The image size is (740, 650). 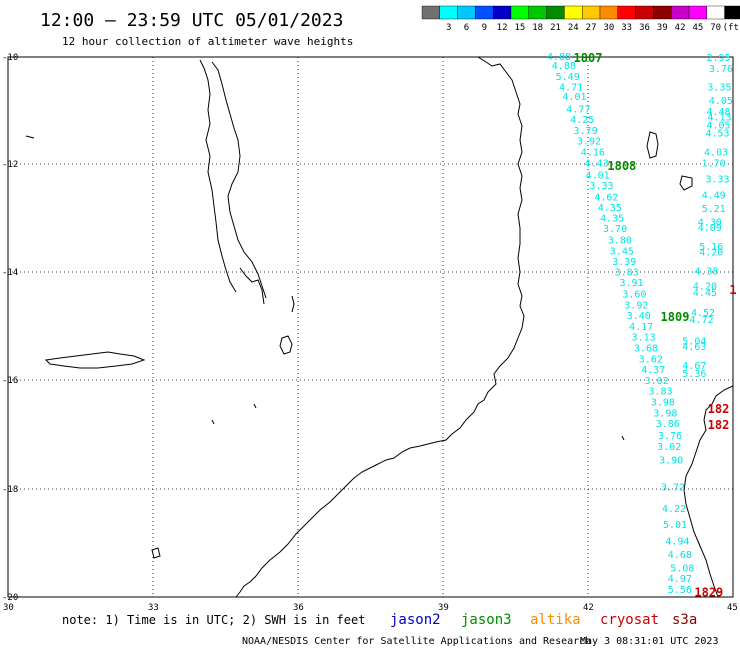 What do you see at coordinates (646, 349) in the screenshot?
I see `wave-height-value: 3.68` at bounding box center [646, 349].